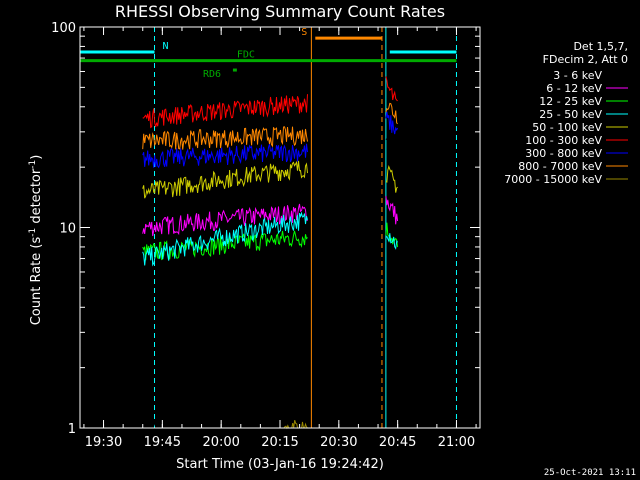 The height and width of the screenshot is (480, 640). I want to click on flag-label-s: S, so click(304, 32).